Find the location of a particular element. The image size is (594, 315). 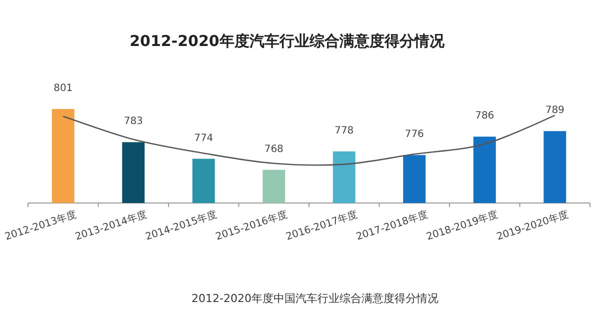

data-label: 786 is located at coordinates (484, 116).